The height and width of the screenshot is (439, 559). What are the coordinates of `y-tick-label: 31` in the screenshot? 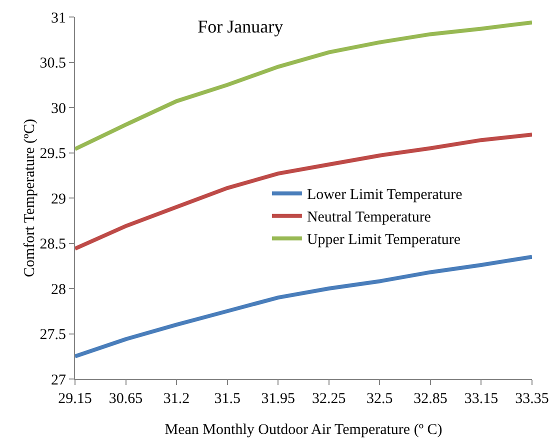 It's located at (58, 18).